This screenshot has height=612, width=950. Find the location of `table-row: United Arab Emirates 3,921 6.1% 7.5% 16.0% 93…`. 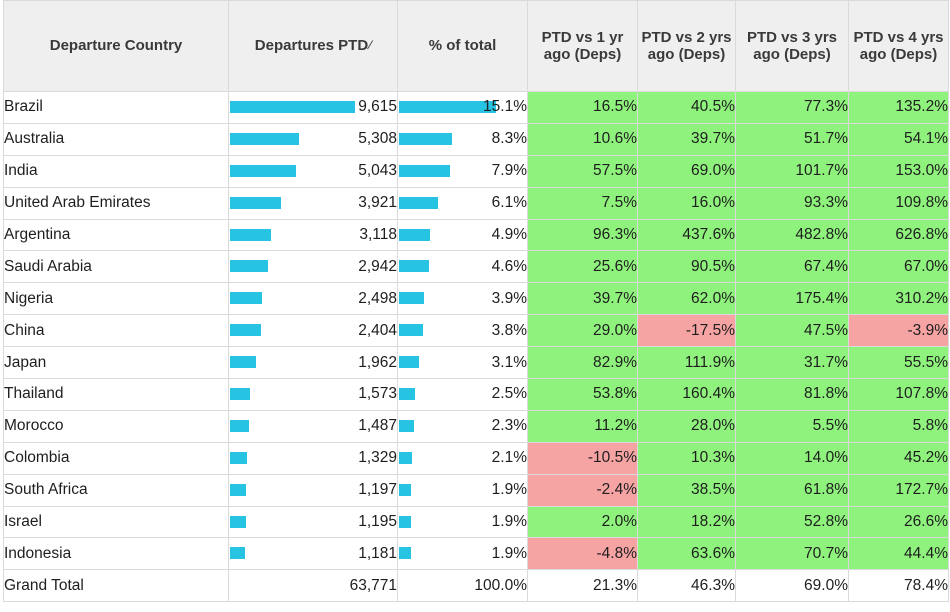

table-row: United Arab Emirates 3,921 6.1% 7.5% 16.0% 93… is located at coordinates (476, 203).